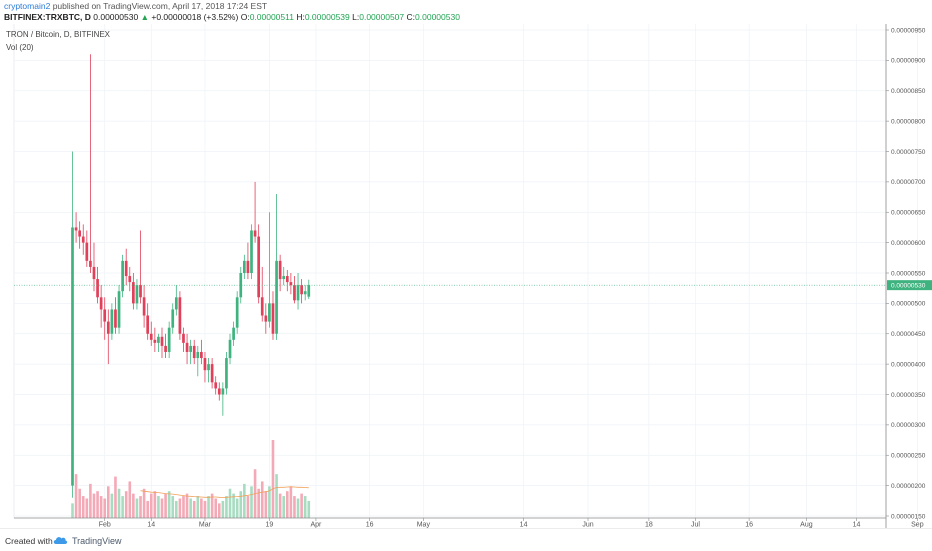  I want to click on author-link: cryptomain2, so click(27, 6).